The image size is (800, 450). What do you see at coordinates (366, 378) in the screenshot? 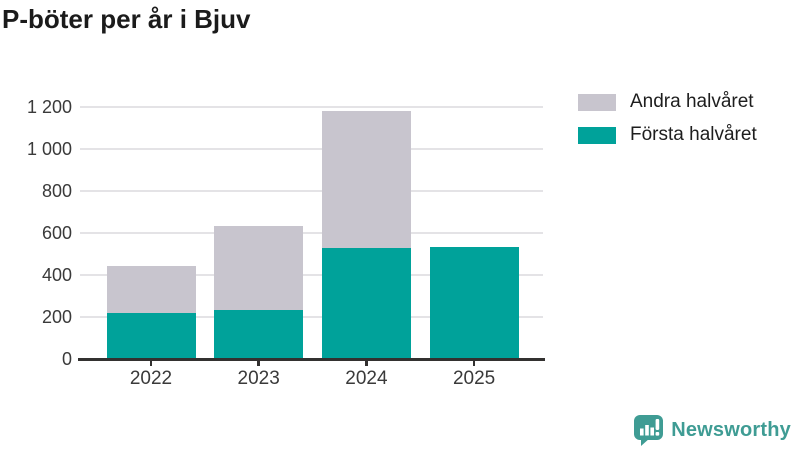
I see `x-axis-tick-label: 2024` at bounding box center [366, 378].